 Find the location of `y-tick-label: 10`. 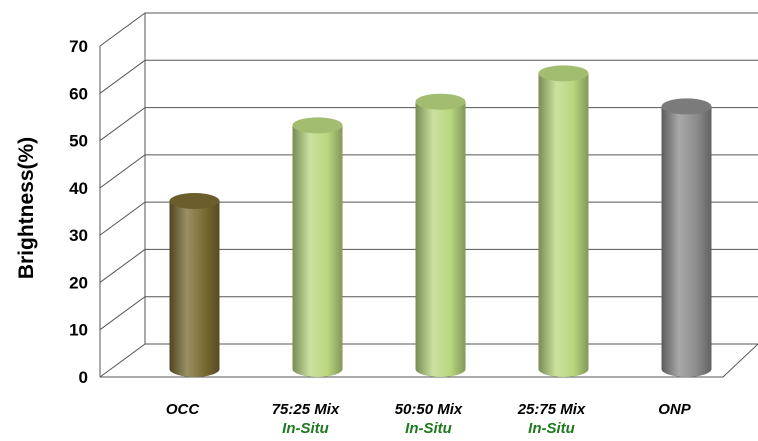

y-tick-label: 10 is located at coordinates (78, 330).